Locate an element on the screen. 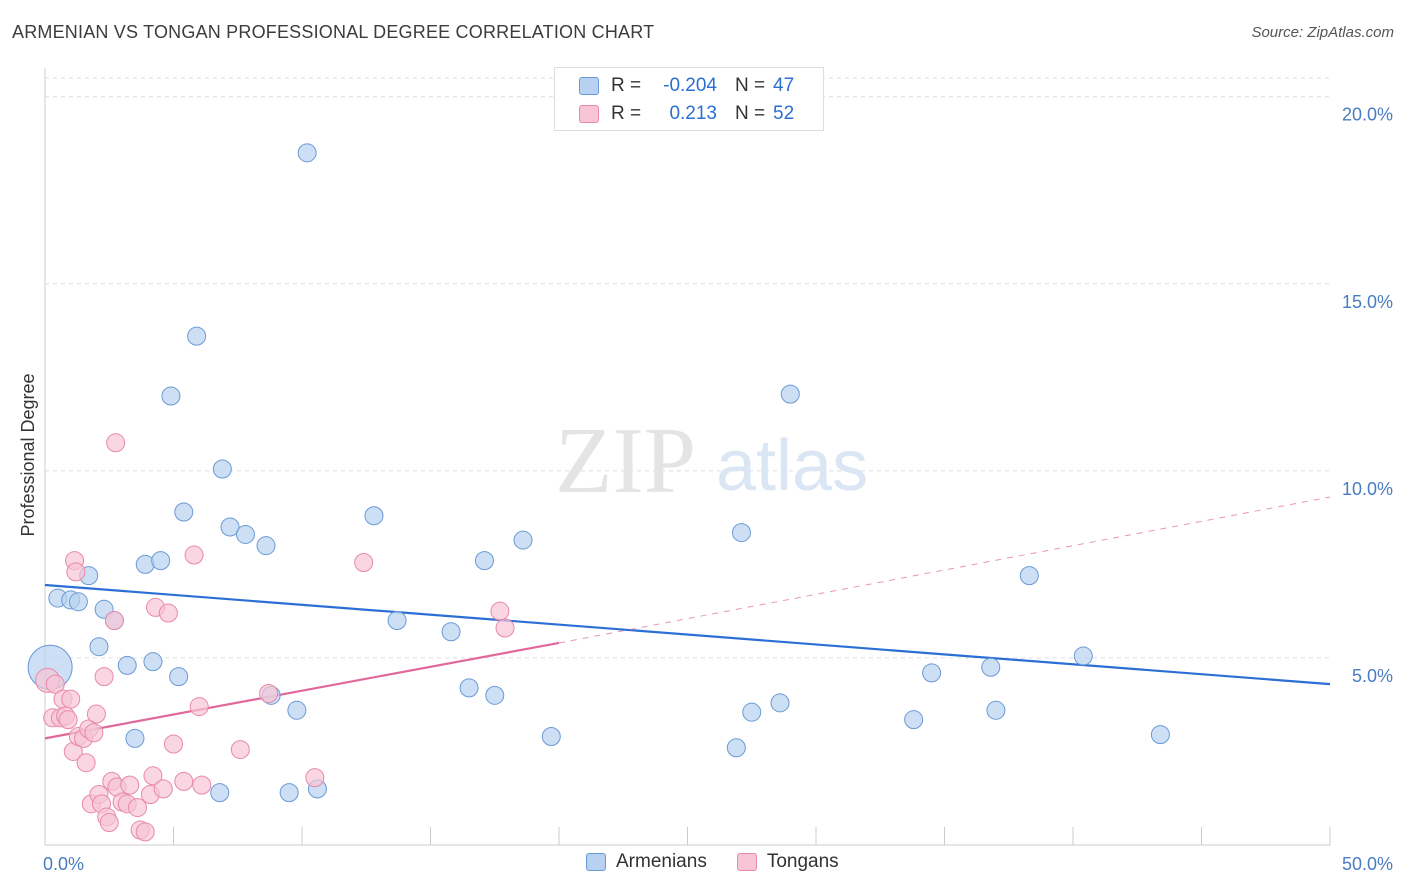 Image resolution: width=1406 pixels, height=892 pixels. x-tick-label: 50.0% is located at coordinates (1367, 864).